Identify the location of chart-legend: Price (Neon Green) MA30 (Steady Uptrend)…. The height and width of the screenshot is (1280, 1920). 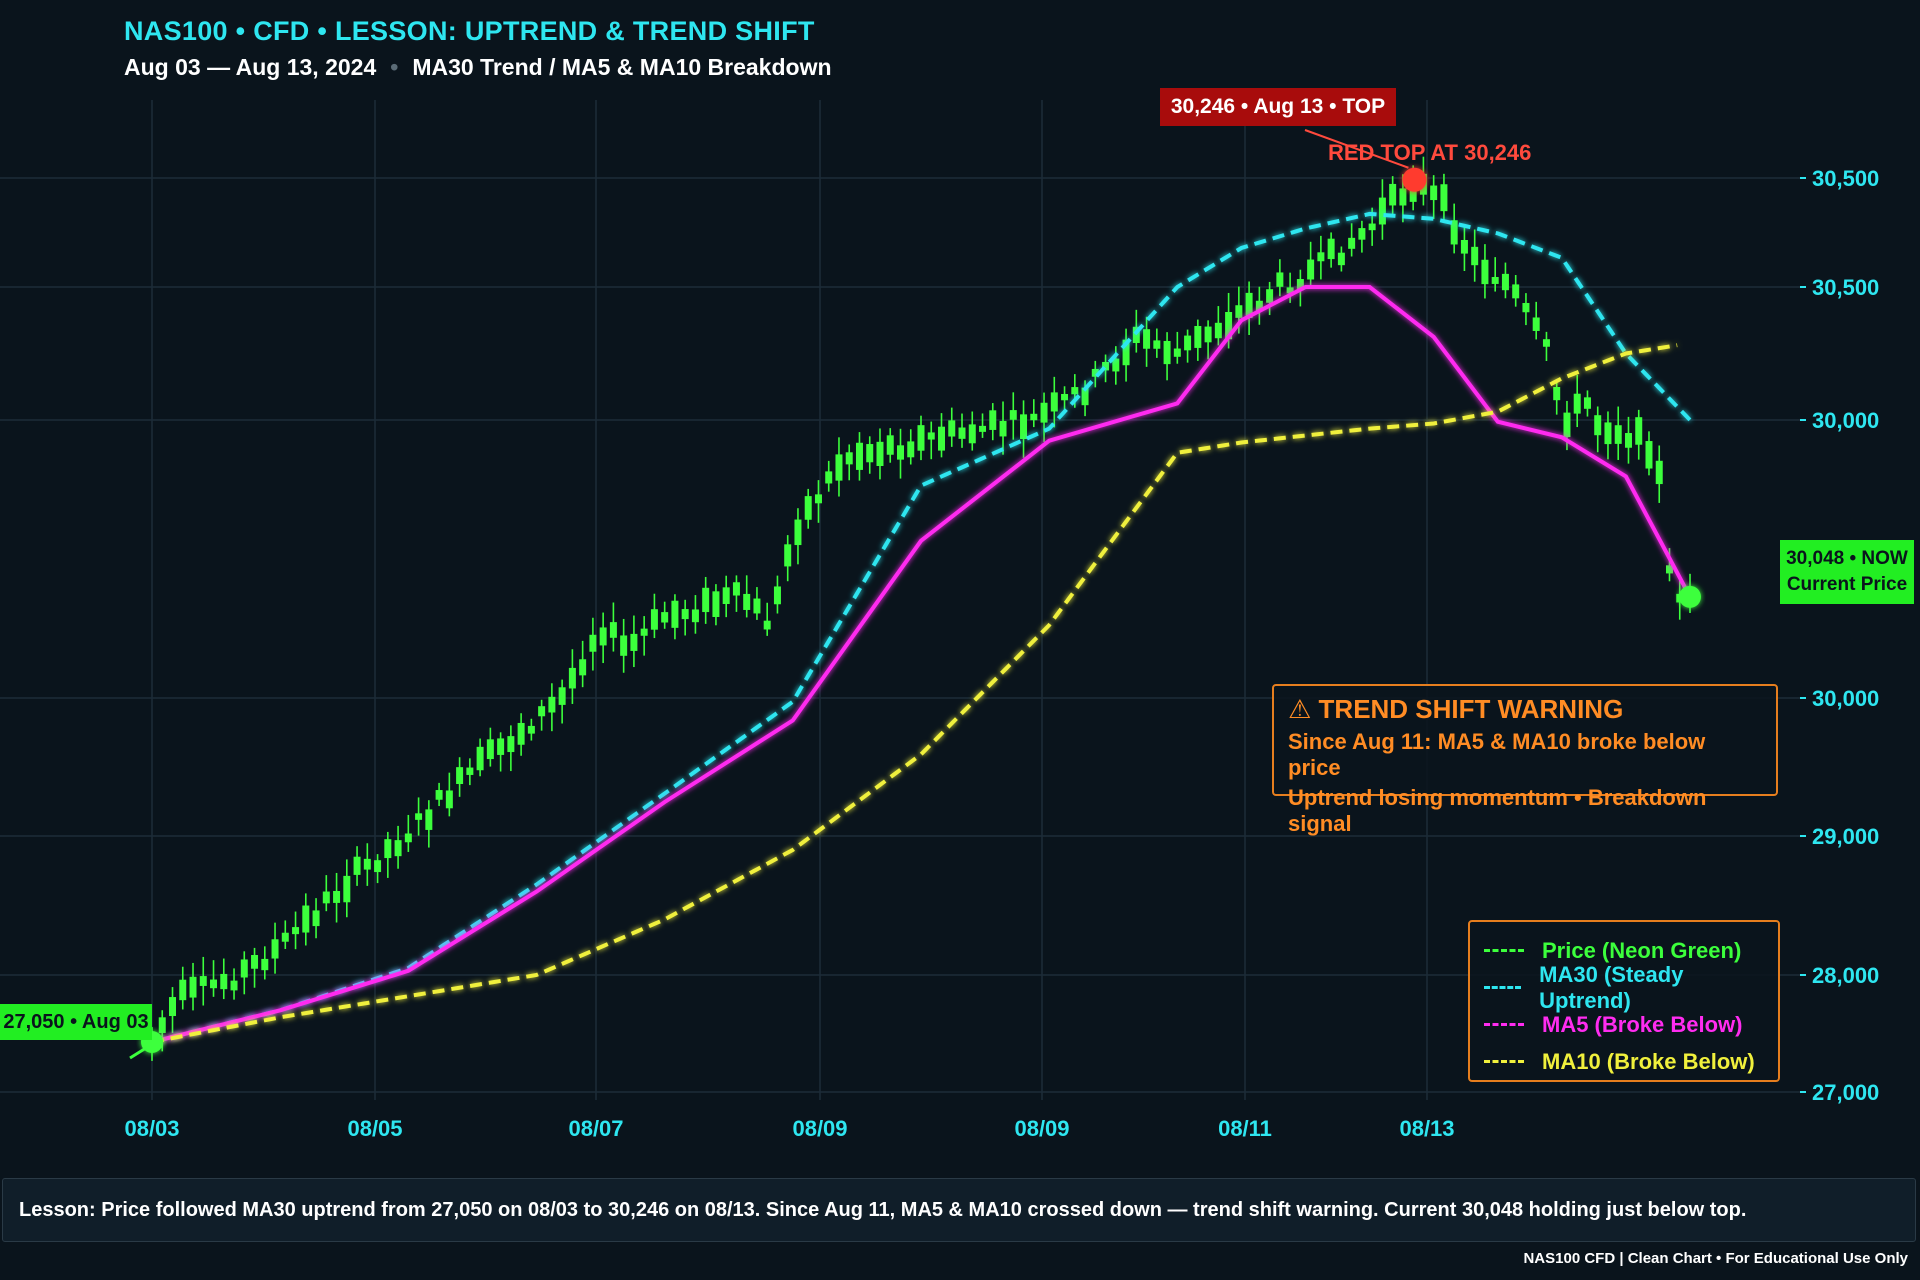
(1624, 1001).